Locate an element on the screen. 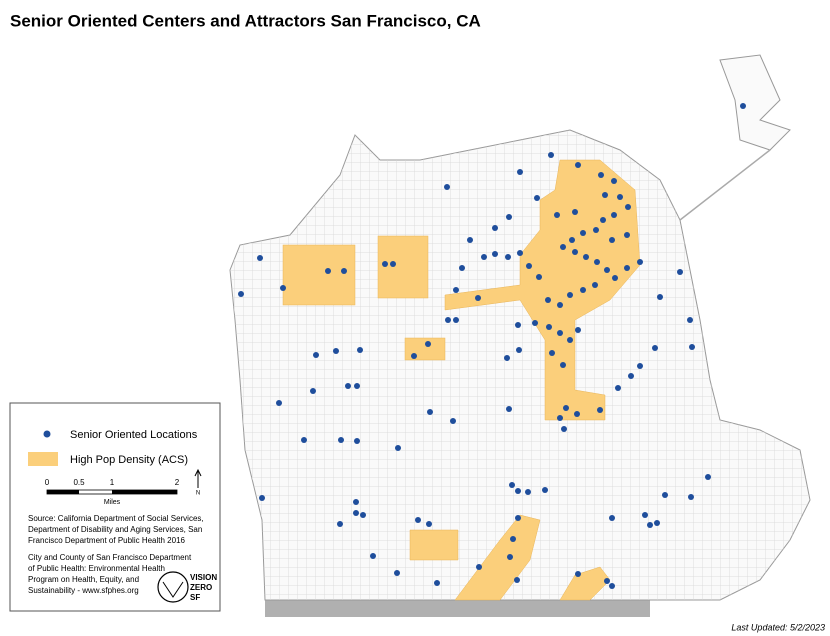 The image size is (830, 636). credit-line: Sustainability - www.sfphes.org is located at coordinates (83, 590).